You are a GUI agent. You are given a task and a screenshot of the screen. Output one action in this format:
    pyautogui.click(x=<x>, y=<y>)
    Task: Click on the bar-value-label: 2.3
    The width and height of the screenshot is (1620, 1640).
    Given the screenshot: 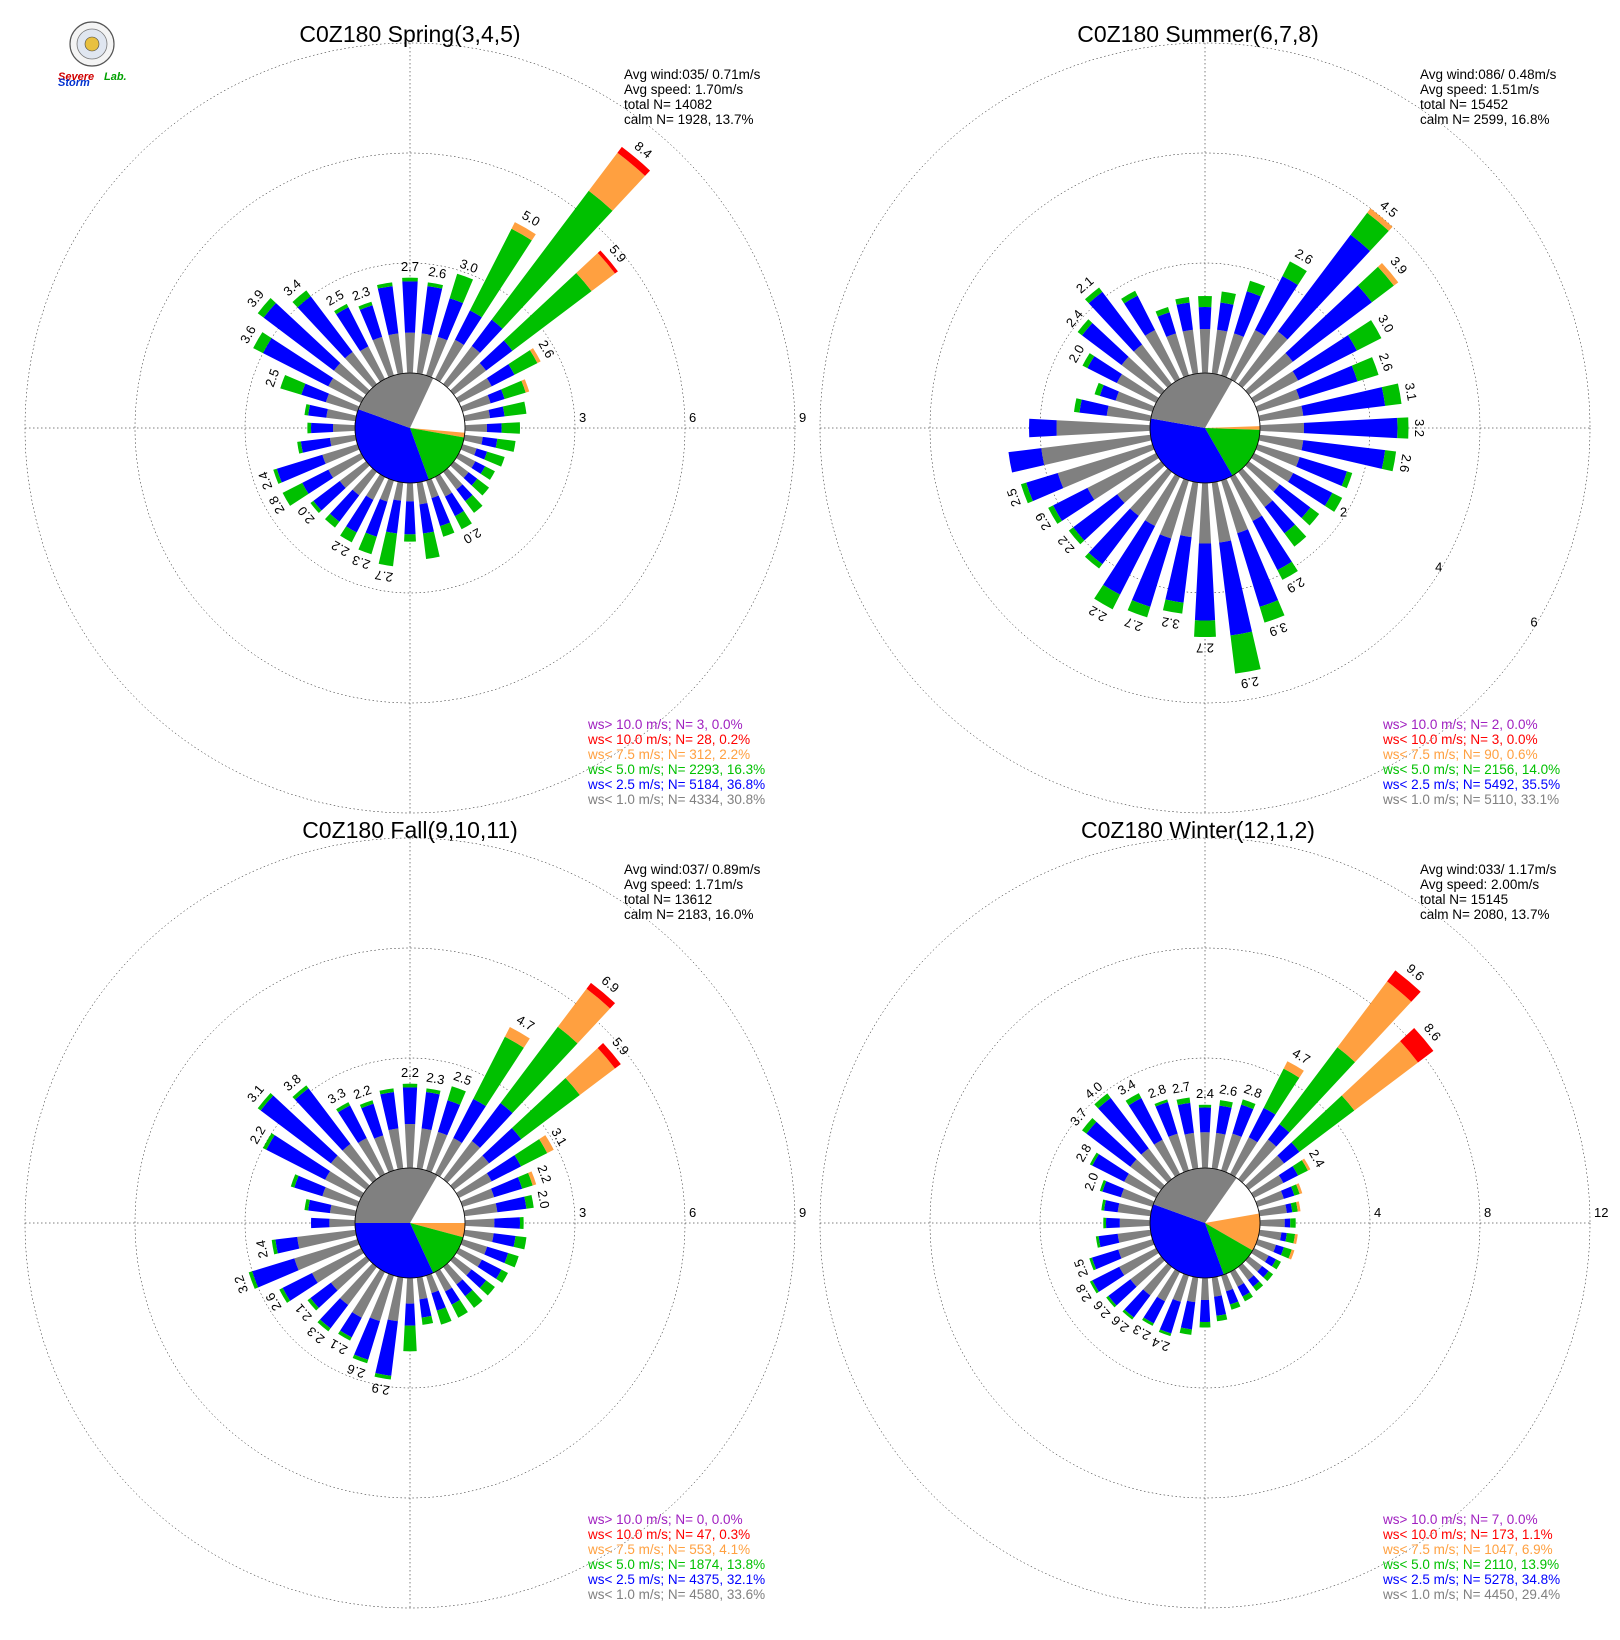 What is the action you would take?
    pyautogui.click(x=435, y=1079)
    